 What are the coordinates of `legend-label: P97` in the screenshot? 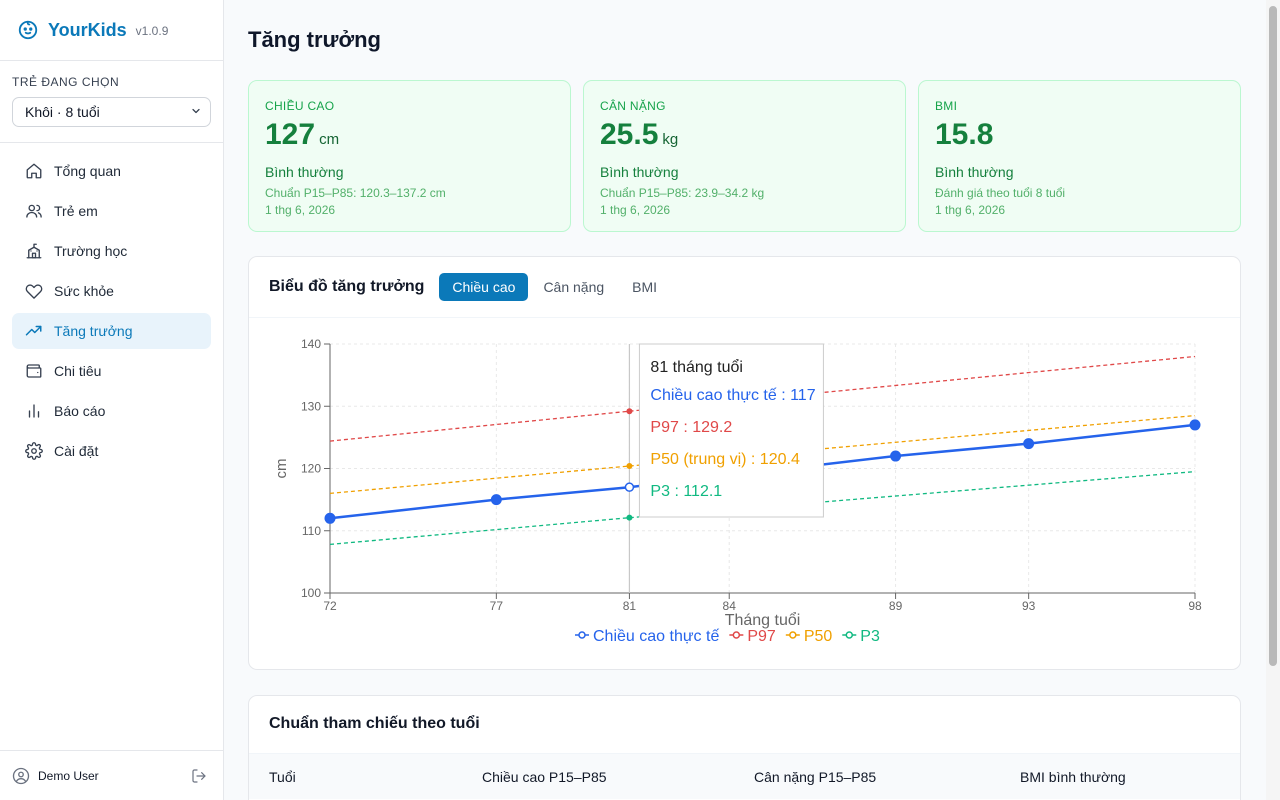 It's located at (761, 636).